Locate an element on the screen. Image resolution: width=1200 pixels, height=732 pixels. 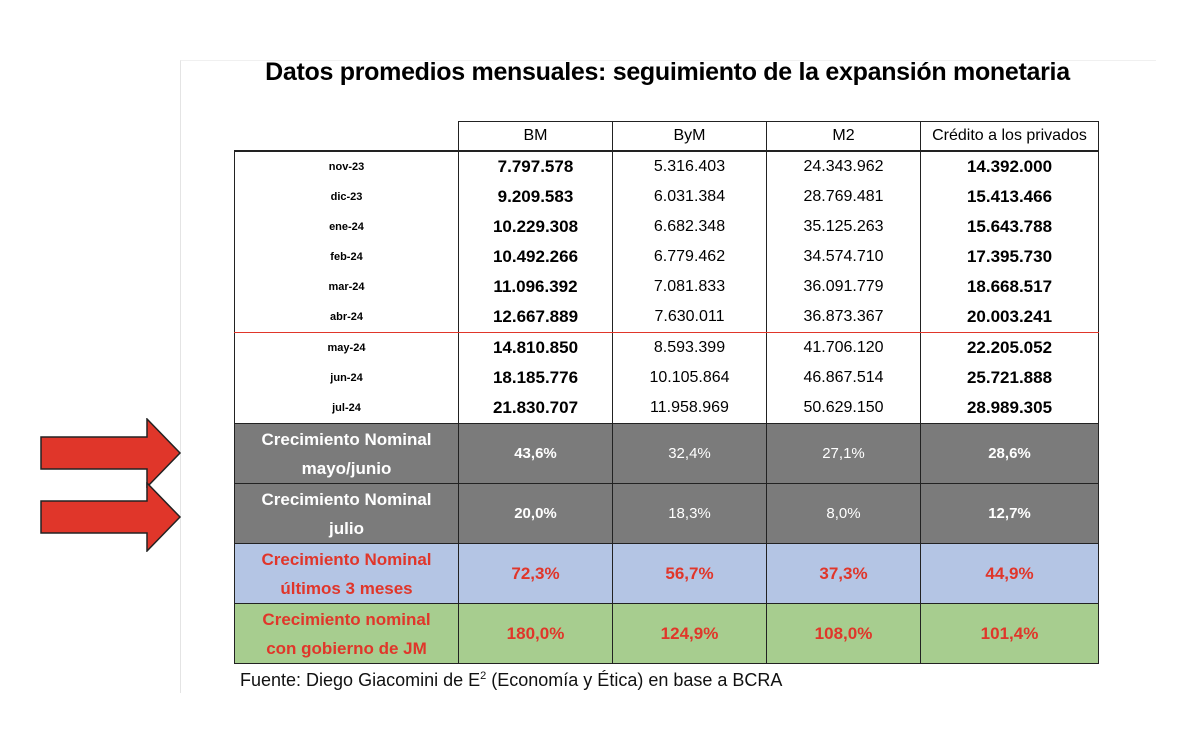
bym-cell: 11.958.969 is located at coordinates (689, 408).